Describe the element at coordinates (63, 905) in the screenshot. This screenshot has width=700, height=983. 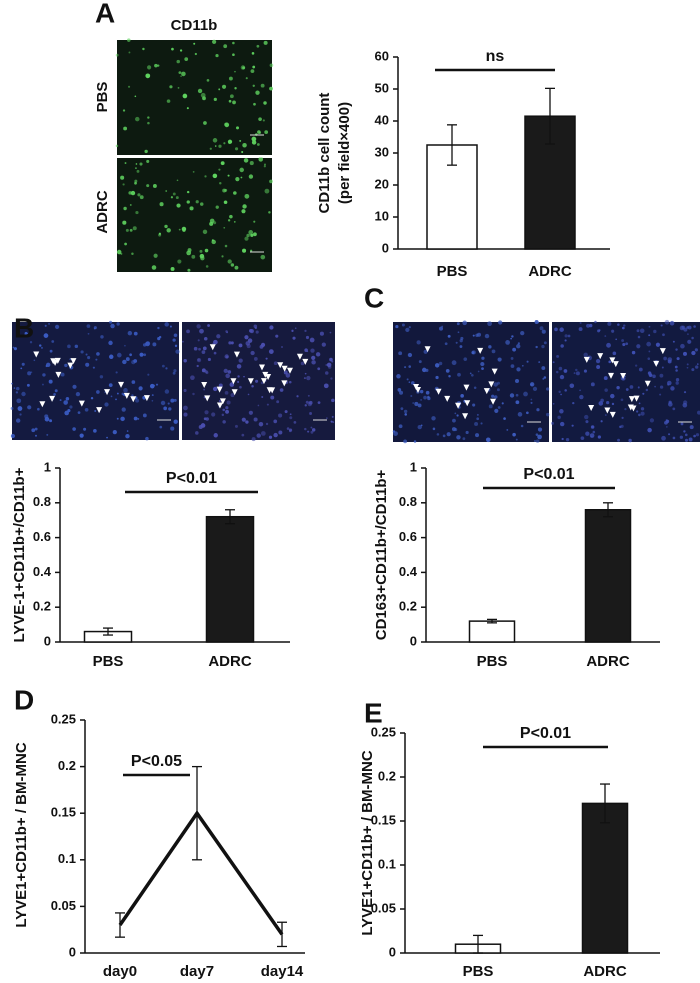
I see `y-tick-label: 0.05` at that location.